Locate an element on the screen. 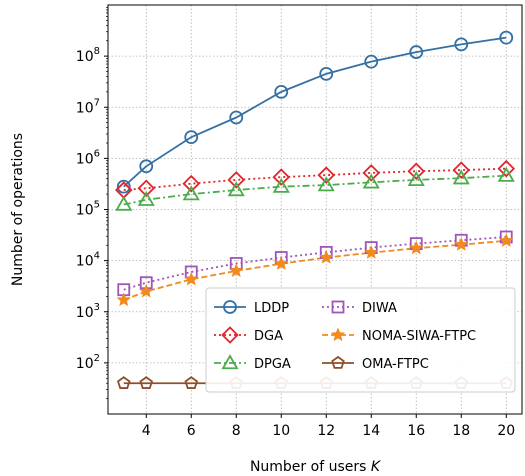 The image size is (525, 476). legend-marker-lddp is located at coordinates (230, 307).